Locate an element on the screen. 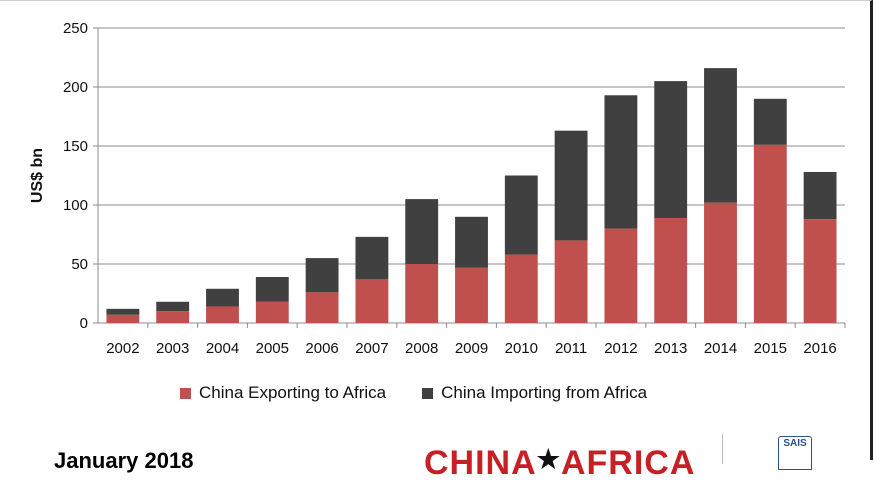 Image resolution: width=876 pixels, height=483 pixels. x-tick-label: 2006 is located at coordinates (321, 348).